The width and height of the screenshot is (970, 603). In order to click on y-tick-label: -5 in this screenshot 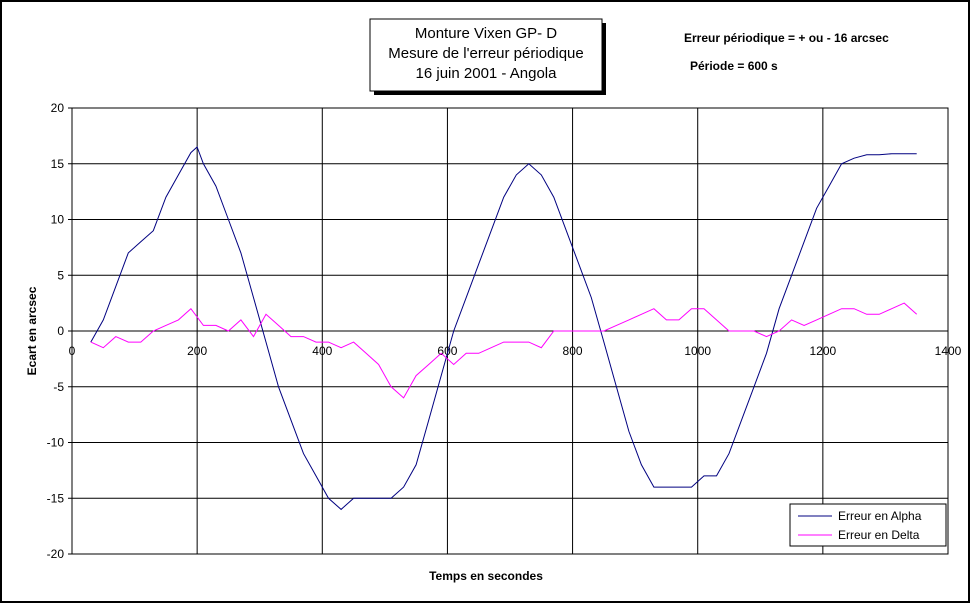, I will do `click(58, 387)`.